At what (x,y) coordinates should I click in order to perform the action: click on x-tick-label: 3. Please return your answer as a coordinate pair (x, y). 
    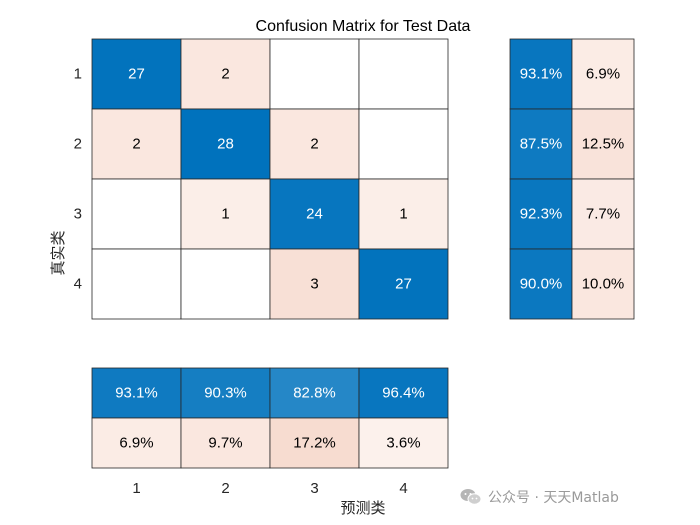
    Looking at the image, I should click on (314, 488).